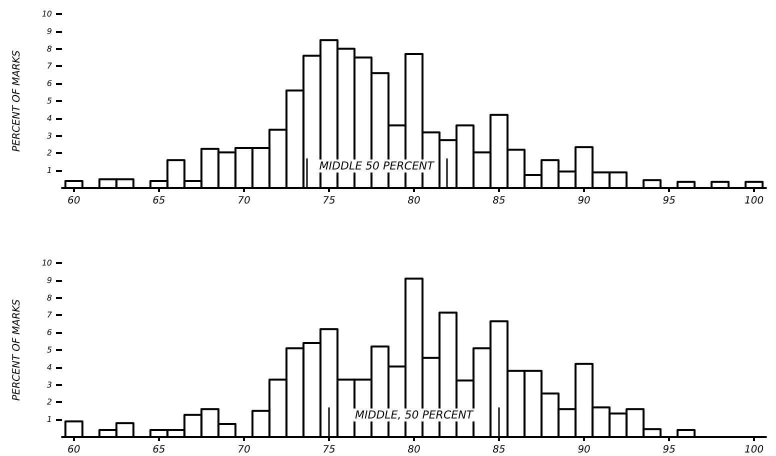 The image size is (776, 456). Describe the element at coordinates (377, 166) in the screenshot. I see `annotation: MIDDLE 50 PERCENT` at that location.